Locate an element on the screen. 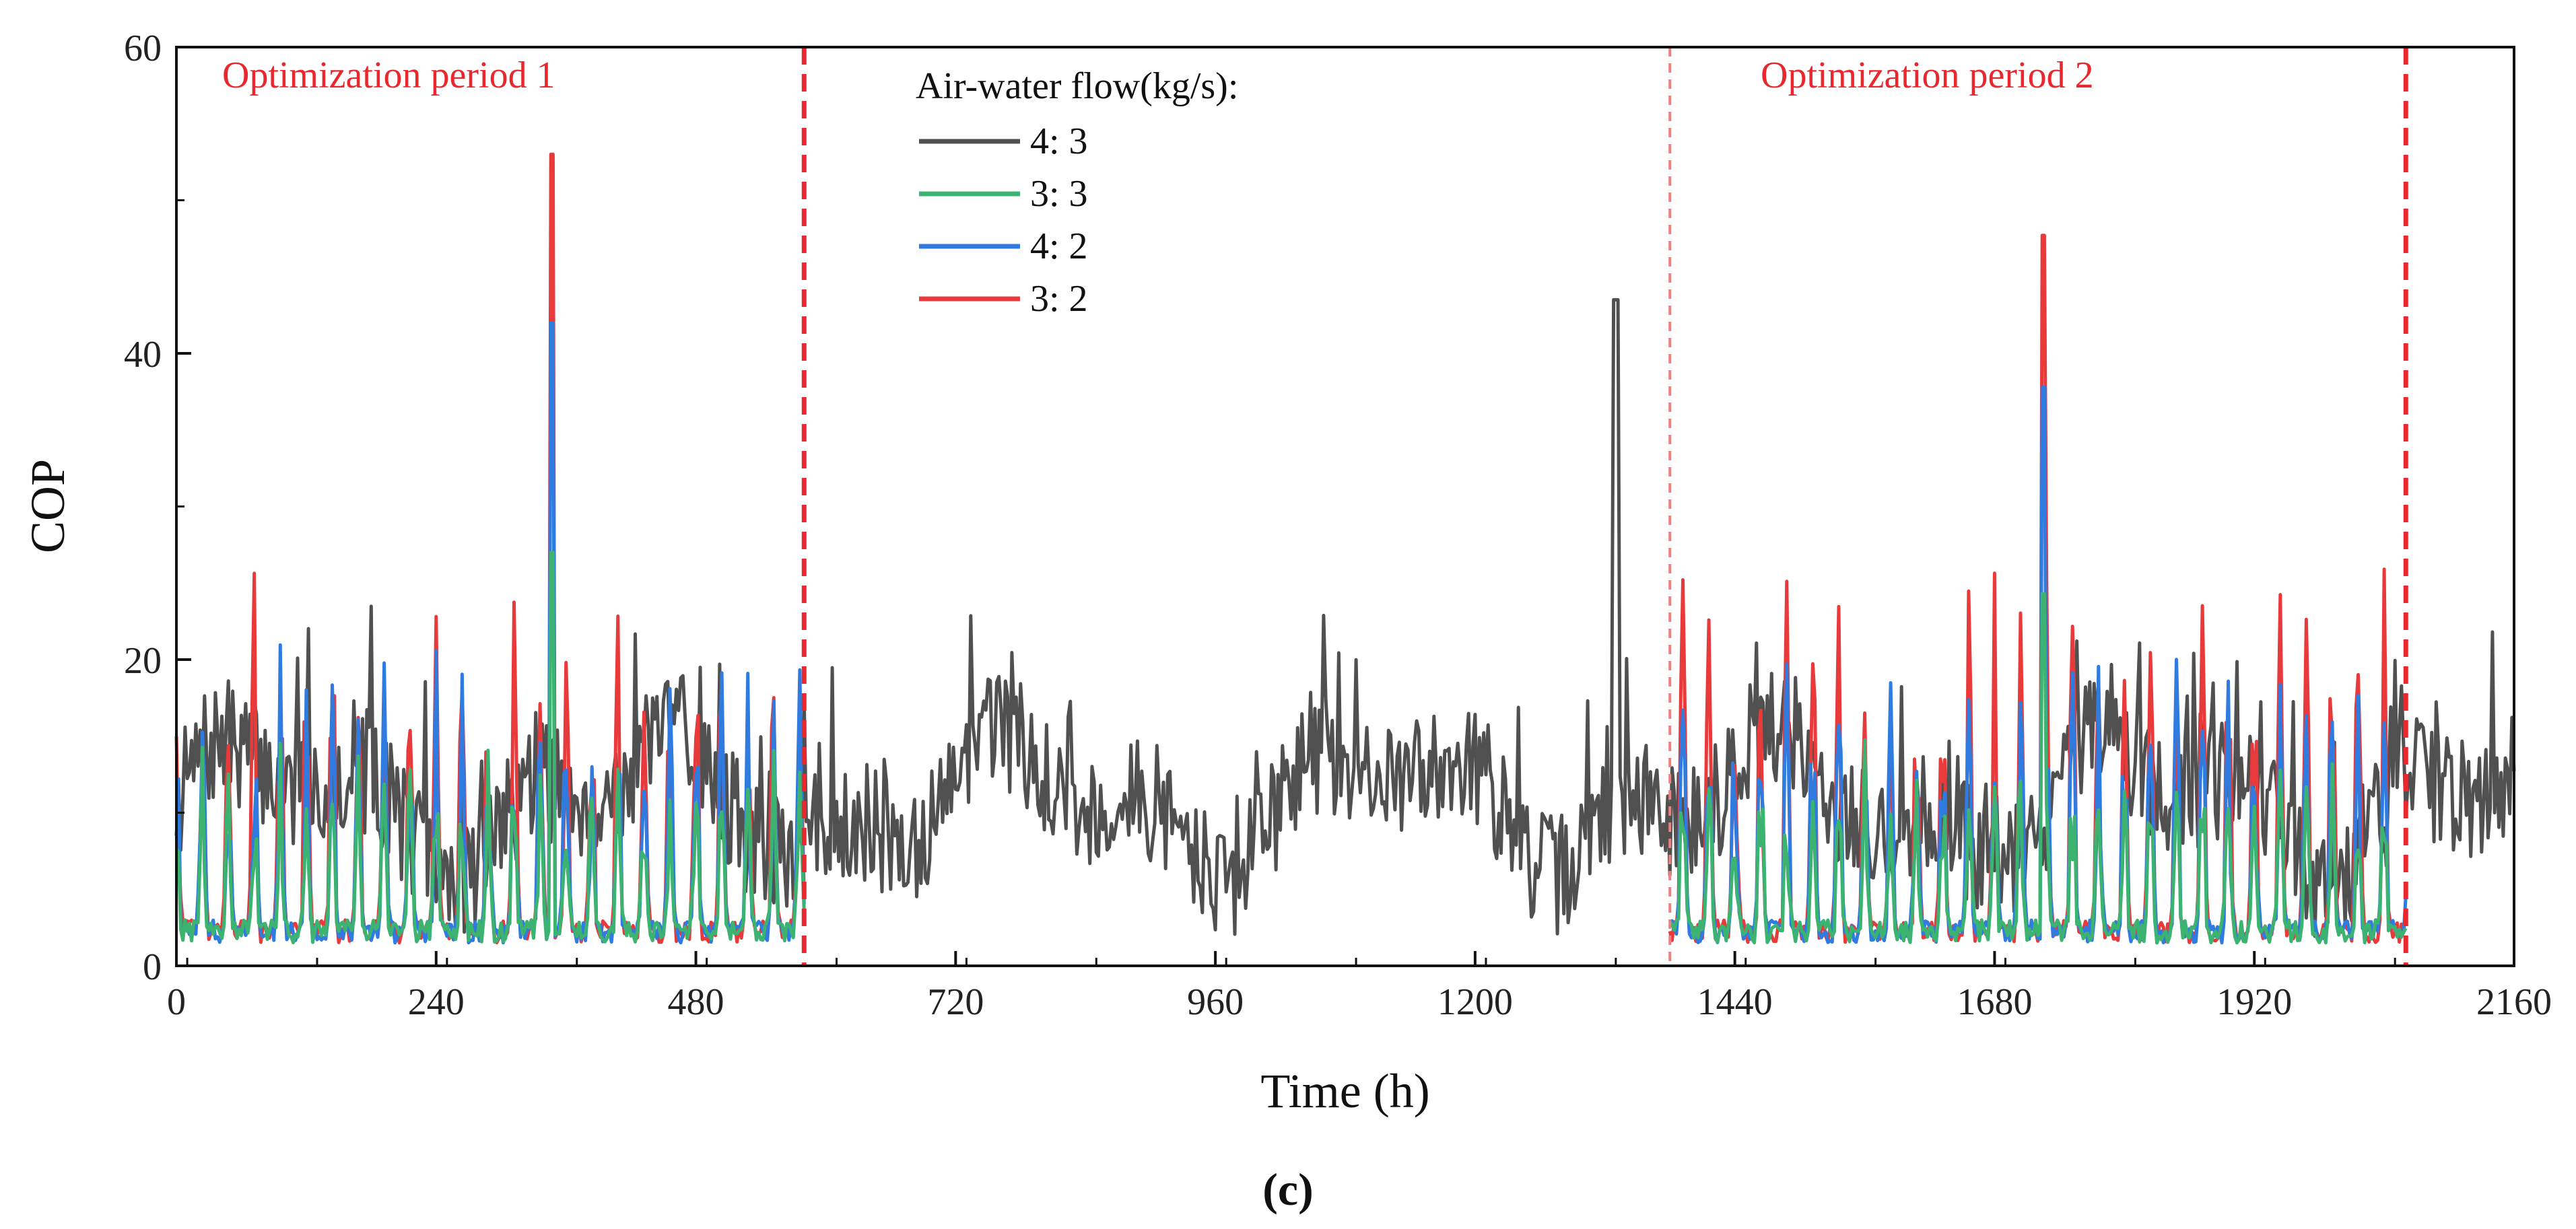 The width and height of the screenshot is (2576, 1229). x-tick-label-480: 480 is located at coordinates (696, 1002).